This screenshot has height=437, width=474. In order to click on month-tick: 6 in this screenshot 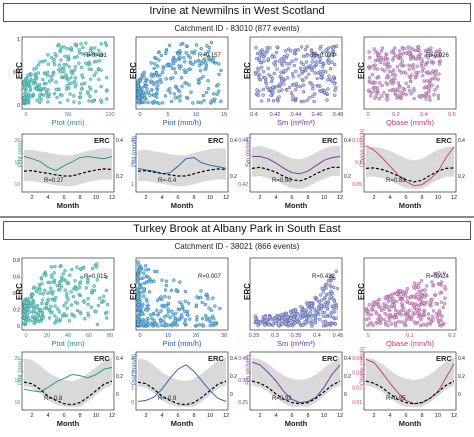, I will do `click(405, 416)`.